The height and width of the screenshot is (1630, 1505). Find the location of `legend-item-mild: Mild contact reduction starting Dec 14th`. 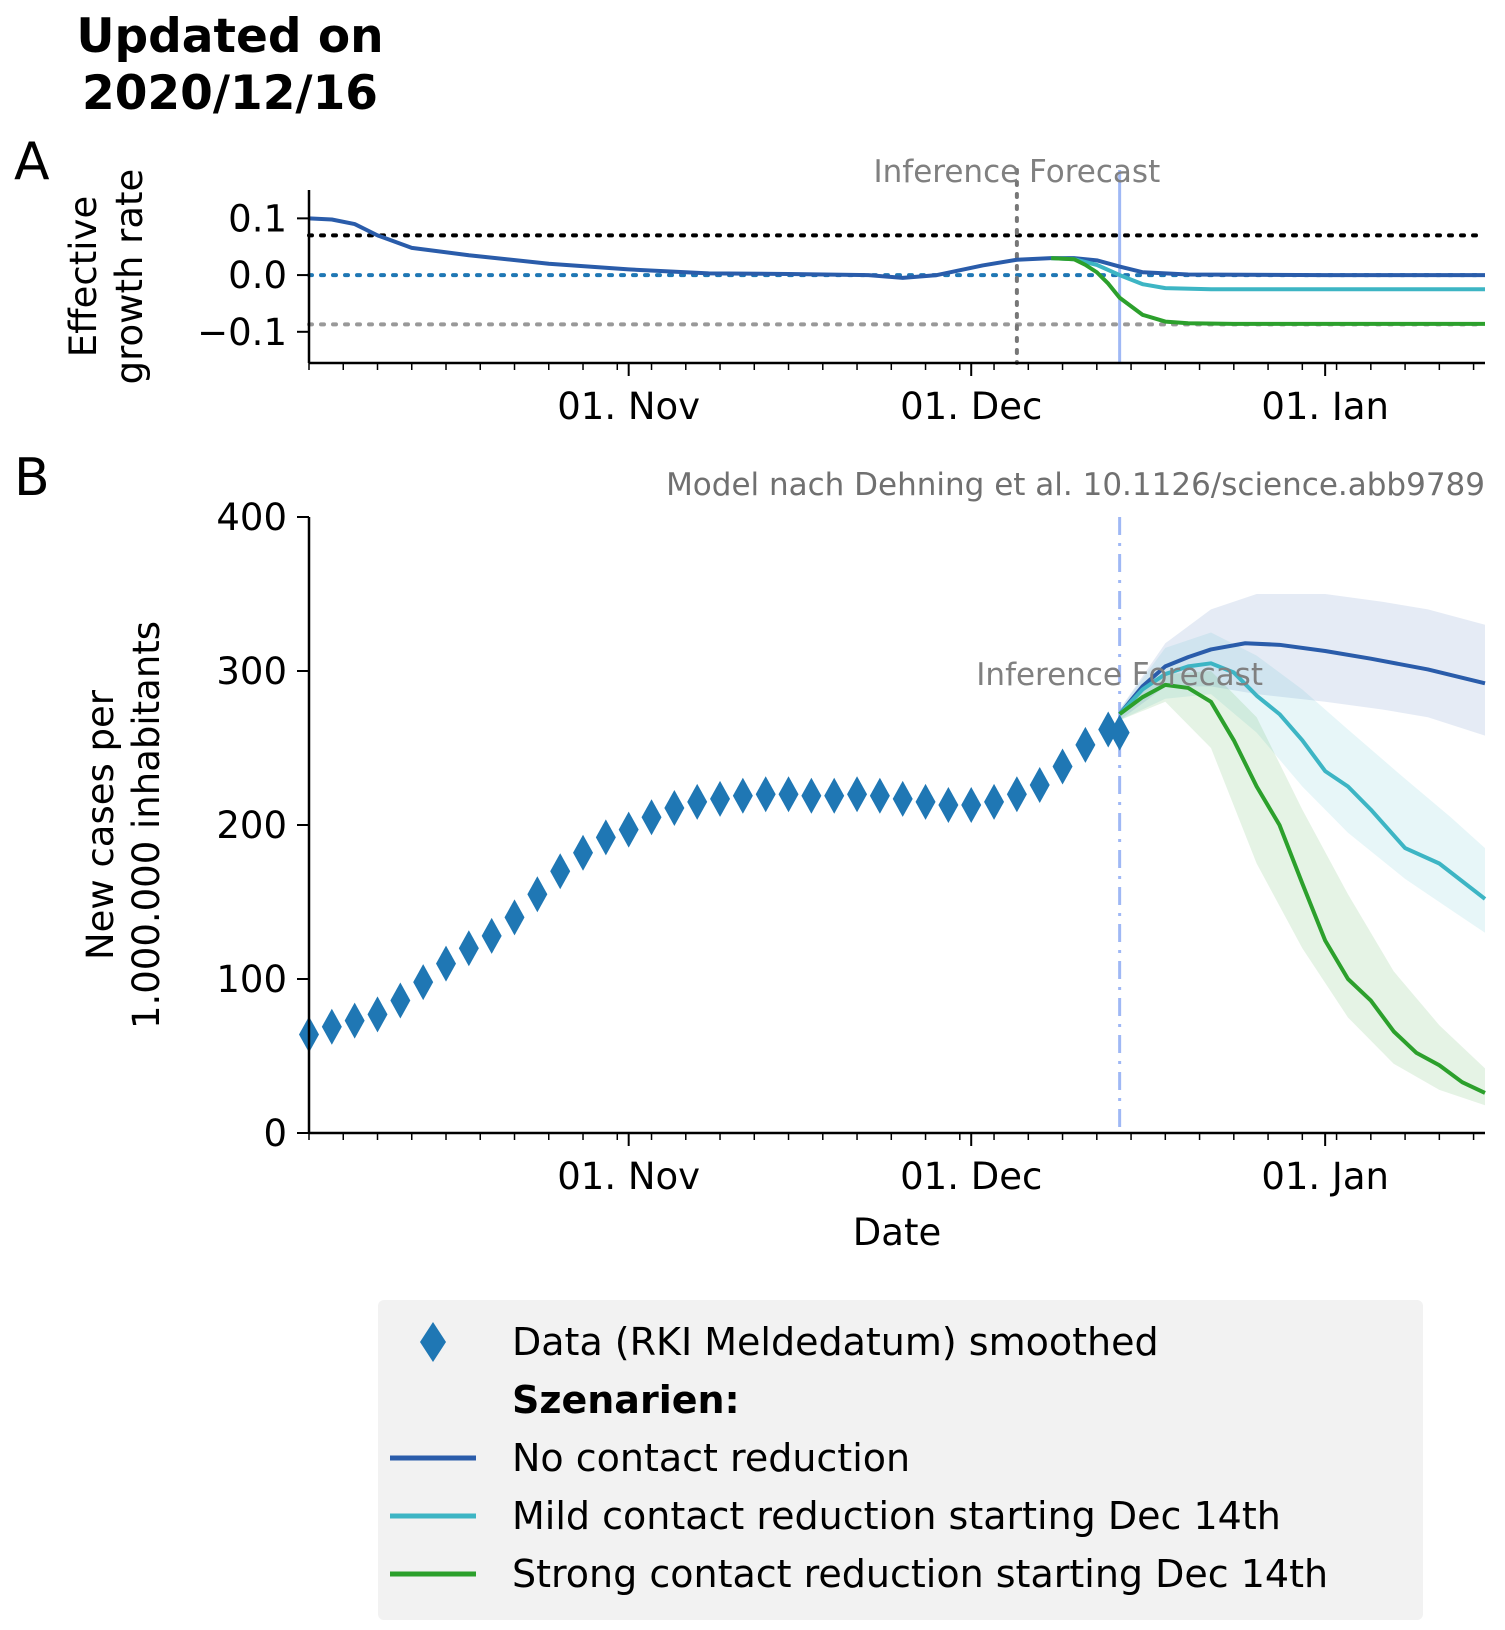

legend-item-mild: Mild contact reduction starting Dec 14th is located at coordinates (900, 1516).